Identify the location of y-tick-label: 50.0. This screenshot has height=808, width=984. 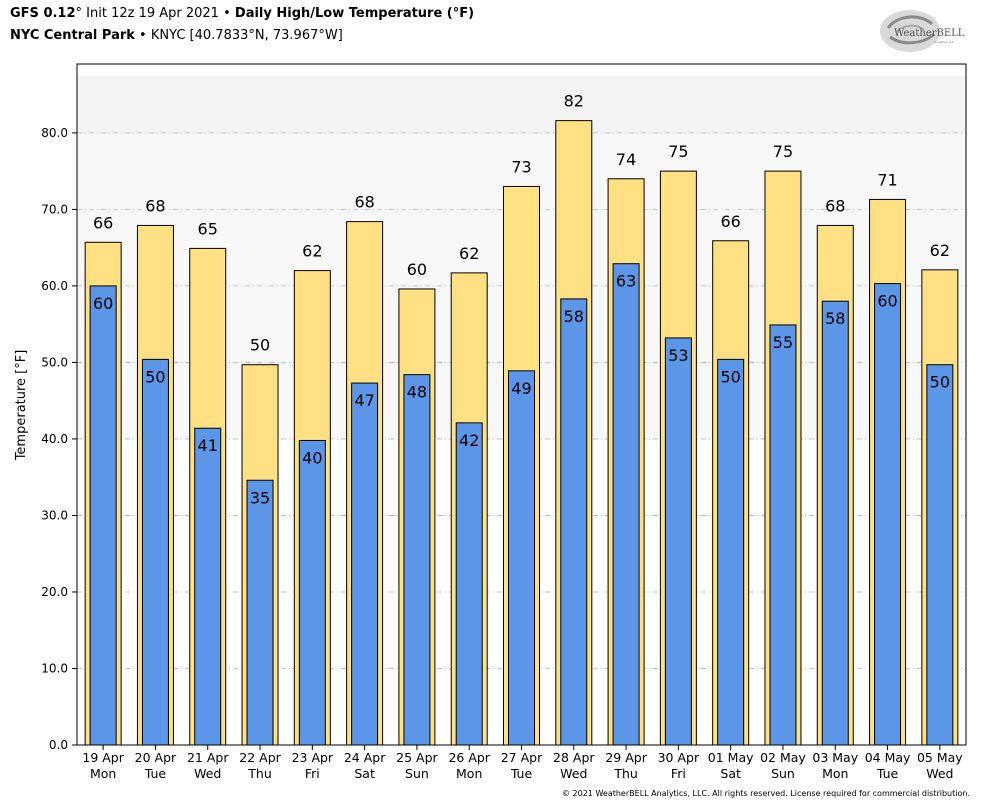
(54, 362).